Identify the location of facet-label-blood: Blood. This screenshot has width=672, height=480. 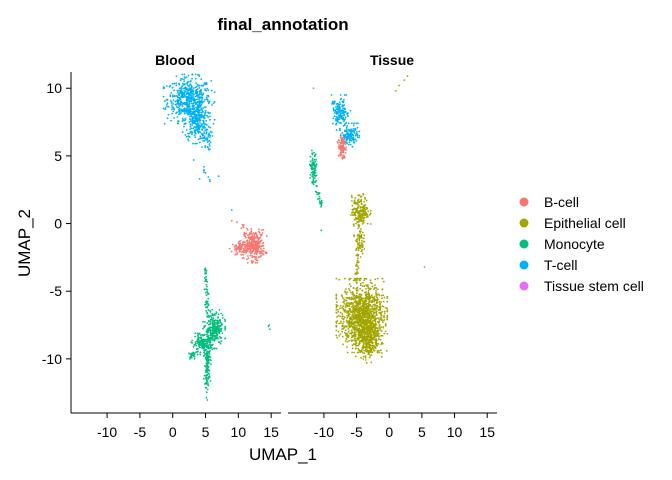
(175, 60).